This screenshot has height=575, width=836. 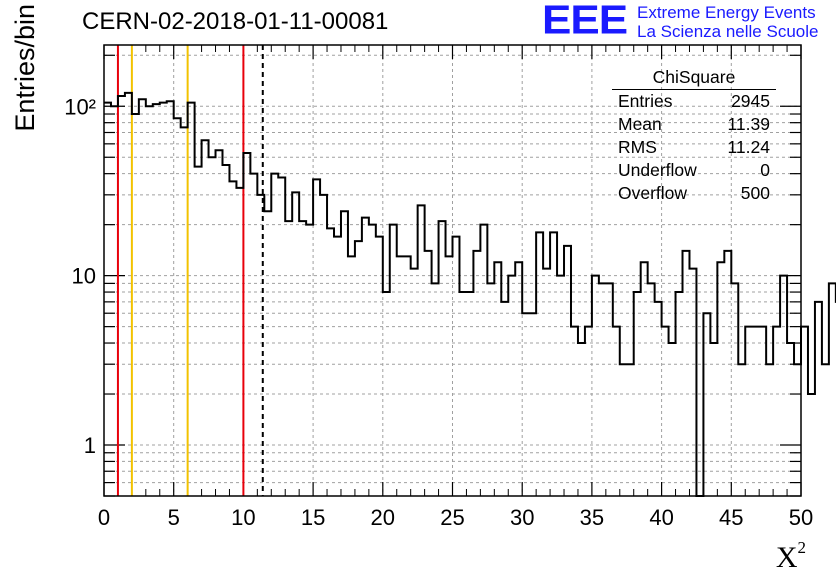 What do you see at coordinates (84, 276) in the screenshot?
I see `y-tick-label: 10` at bounding box center [84, 276].